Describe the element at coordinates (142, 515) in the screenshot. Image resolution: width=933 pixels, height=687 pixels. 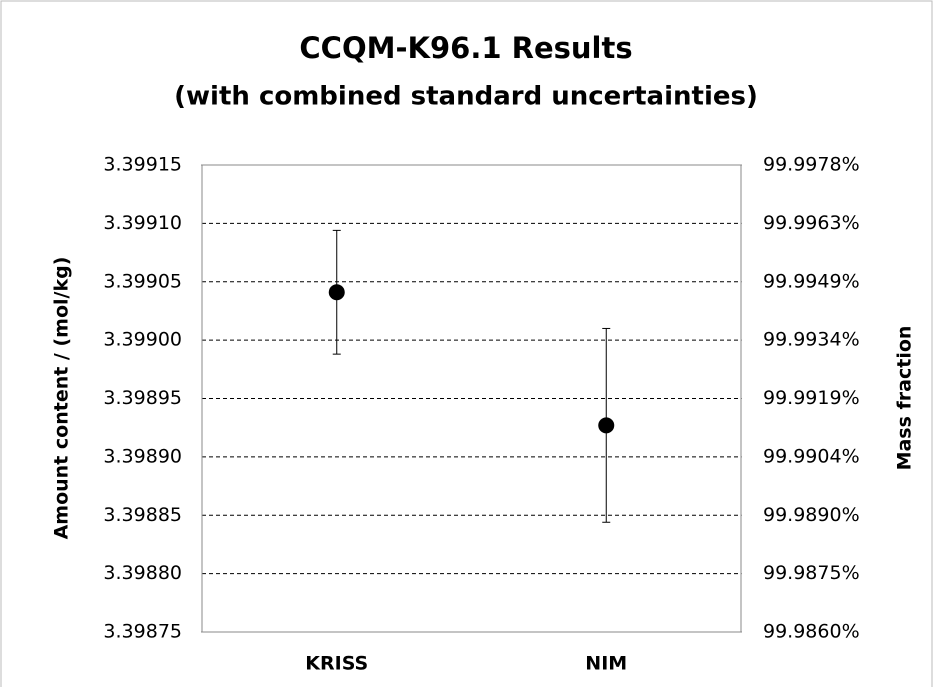
I see `y-tick-label: 3.39885` at that location.